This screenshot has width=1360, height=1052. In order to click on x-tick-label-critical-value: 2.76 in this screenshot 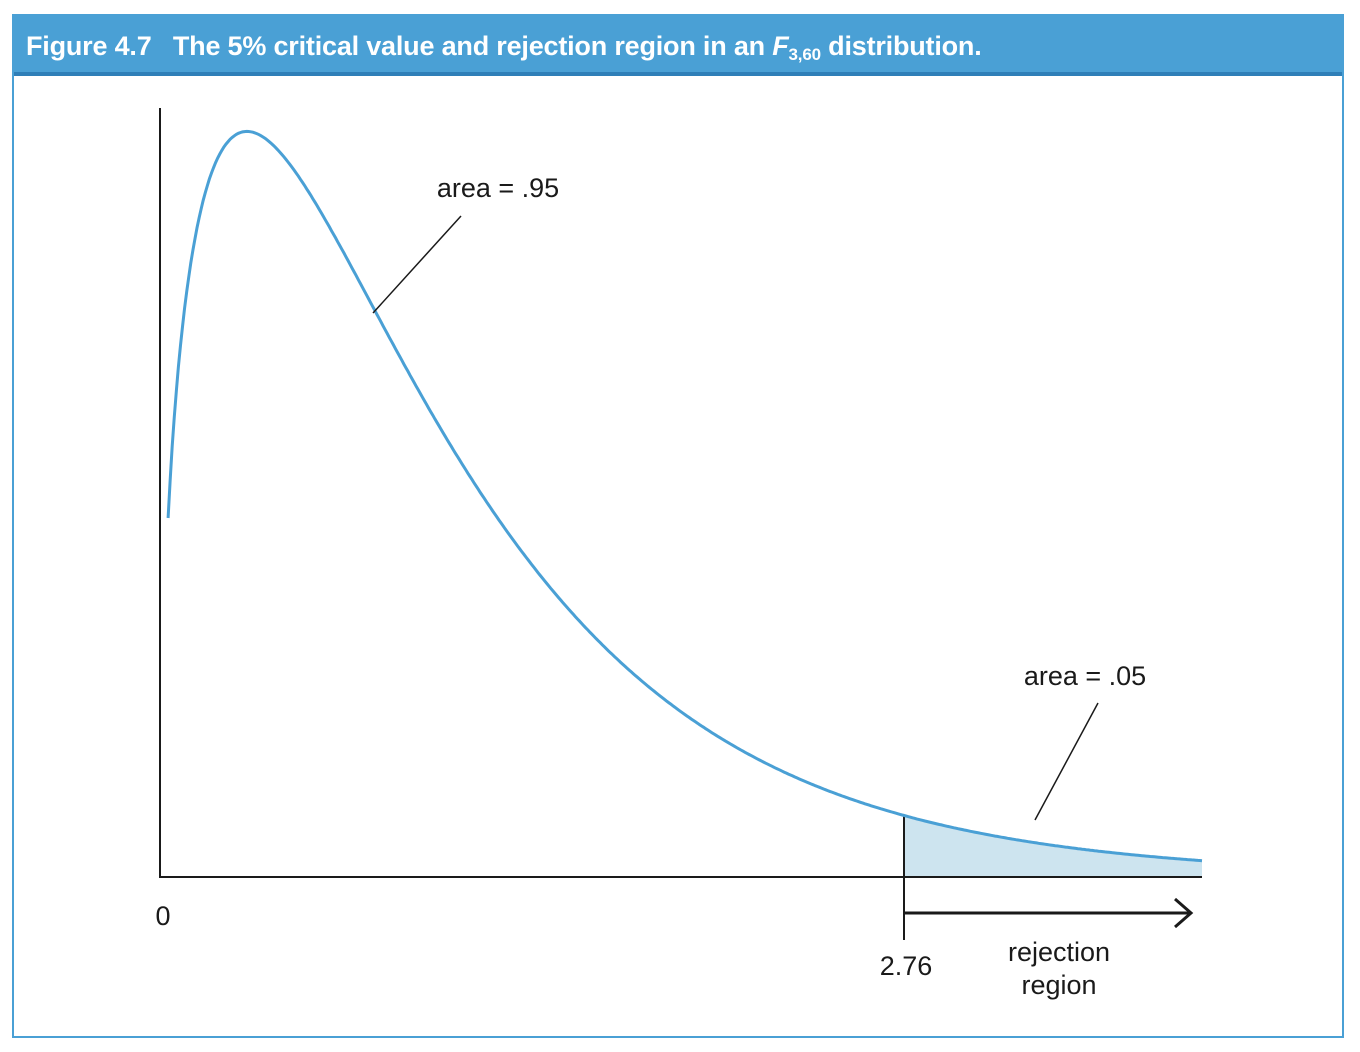, I will do `click(906, 966)`.